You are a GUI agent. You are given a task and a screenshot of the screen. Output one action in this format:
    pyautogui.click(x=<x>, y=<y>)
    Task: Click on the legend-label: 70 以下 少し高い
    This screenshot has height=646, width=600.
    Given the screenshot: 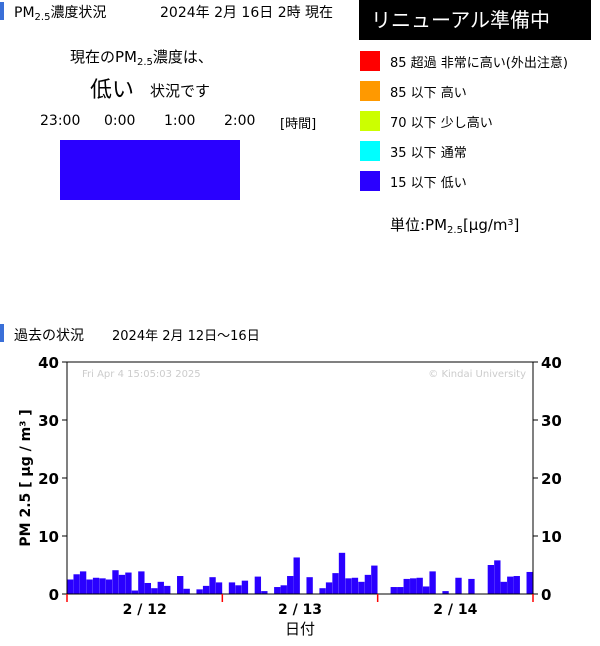 What is the action you would take?
    pyautogui.click(x=441, y=123)
    